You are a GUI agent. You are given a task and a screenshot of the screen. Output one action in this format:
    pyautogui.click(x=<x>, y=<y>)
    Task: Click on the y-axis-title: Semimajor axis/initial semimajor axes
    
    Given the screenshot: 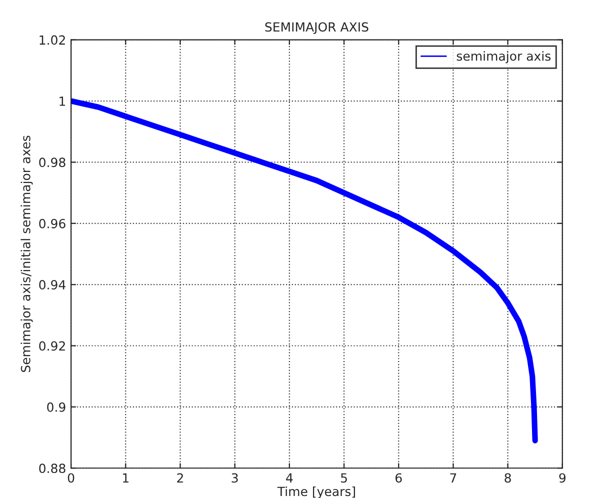 What is the action you would take?
    pyautogui.click(x=26, y=254)
    